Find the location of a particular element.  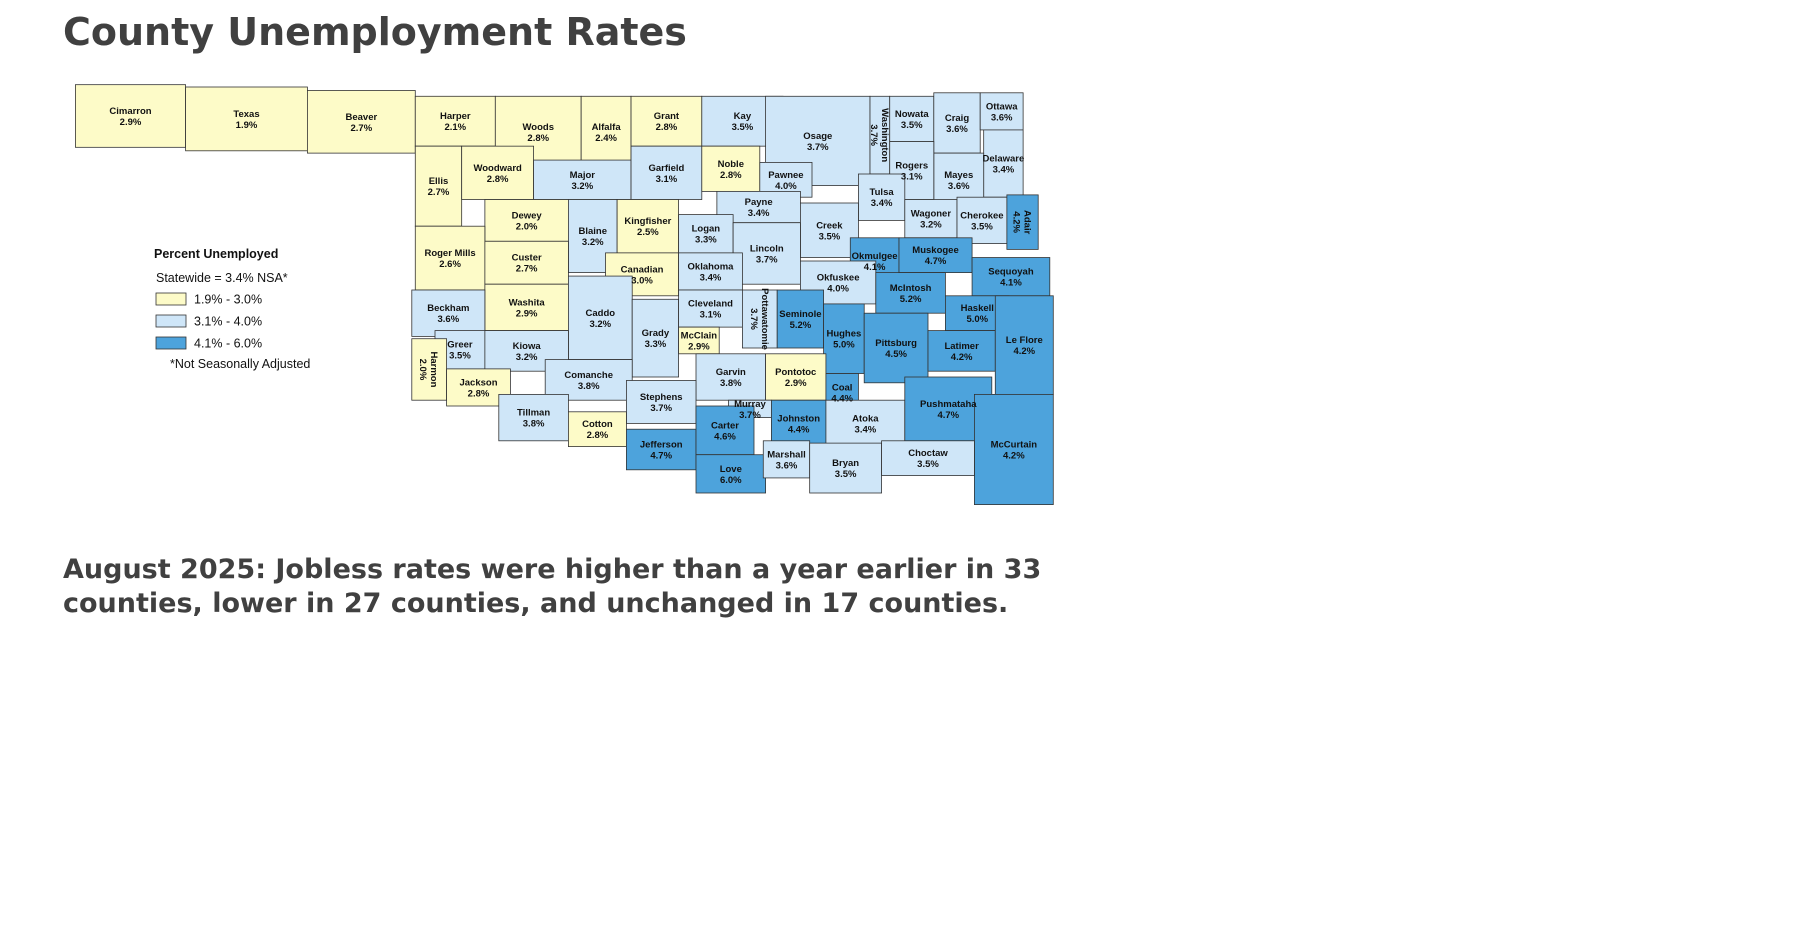

county-name: Blaine is located at coordinates (593, 231).